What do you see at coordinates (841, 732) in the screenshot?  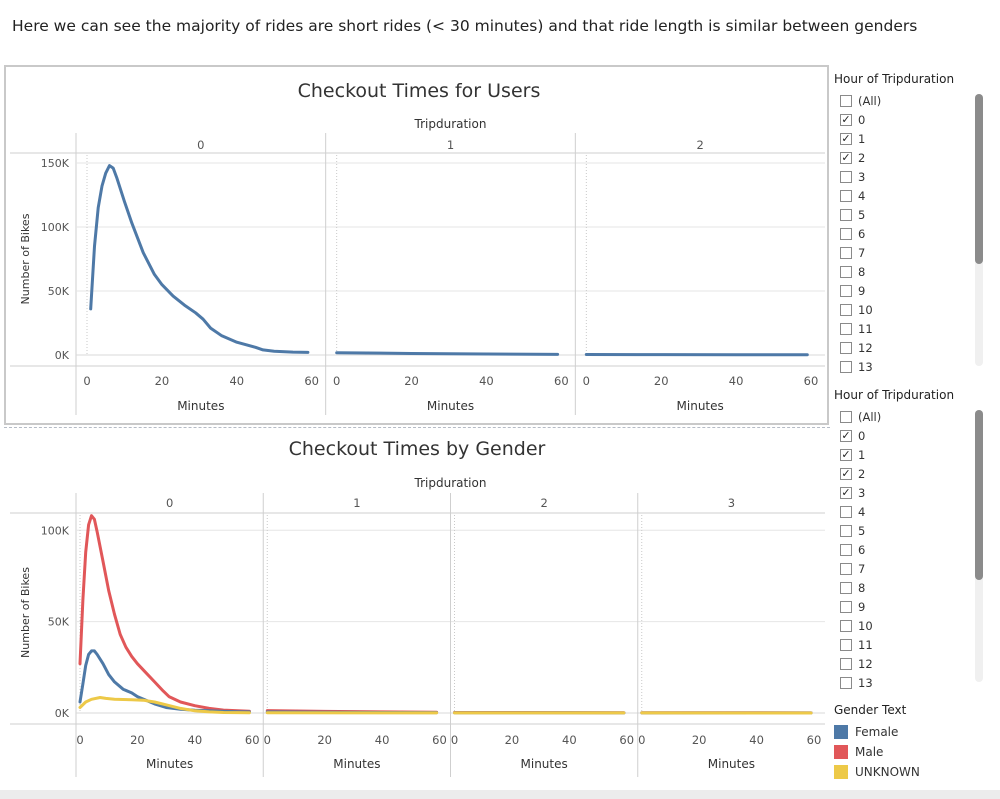 I see `legend-swatch-female` at bounding box center [841, 732].